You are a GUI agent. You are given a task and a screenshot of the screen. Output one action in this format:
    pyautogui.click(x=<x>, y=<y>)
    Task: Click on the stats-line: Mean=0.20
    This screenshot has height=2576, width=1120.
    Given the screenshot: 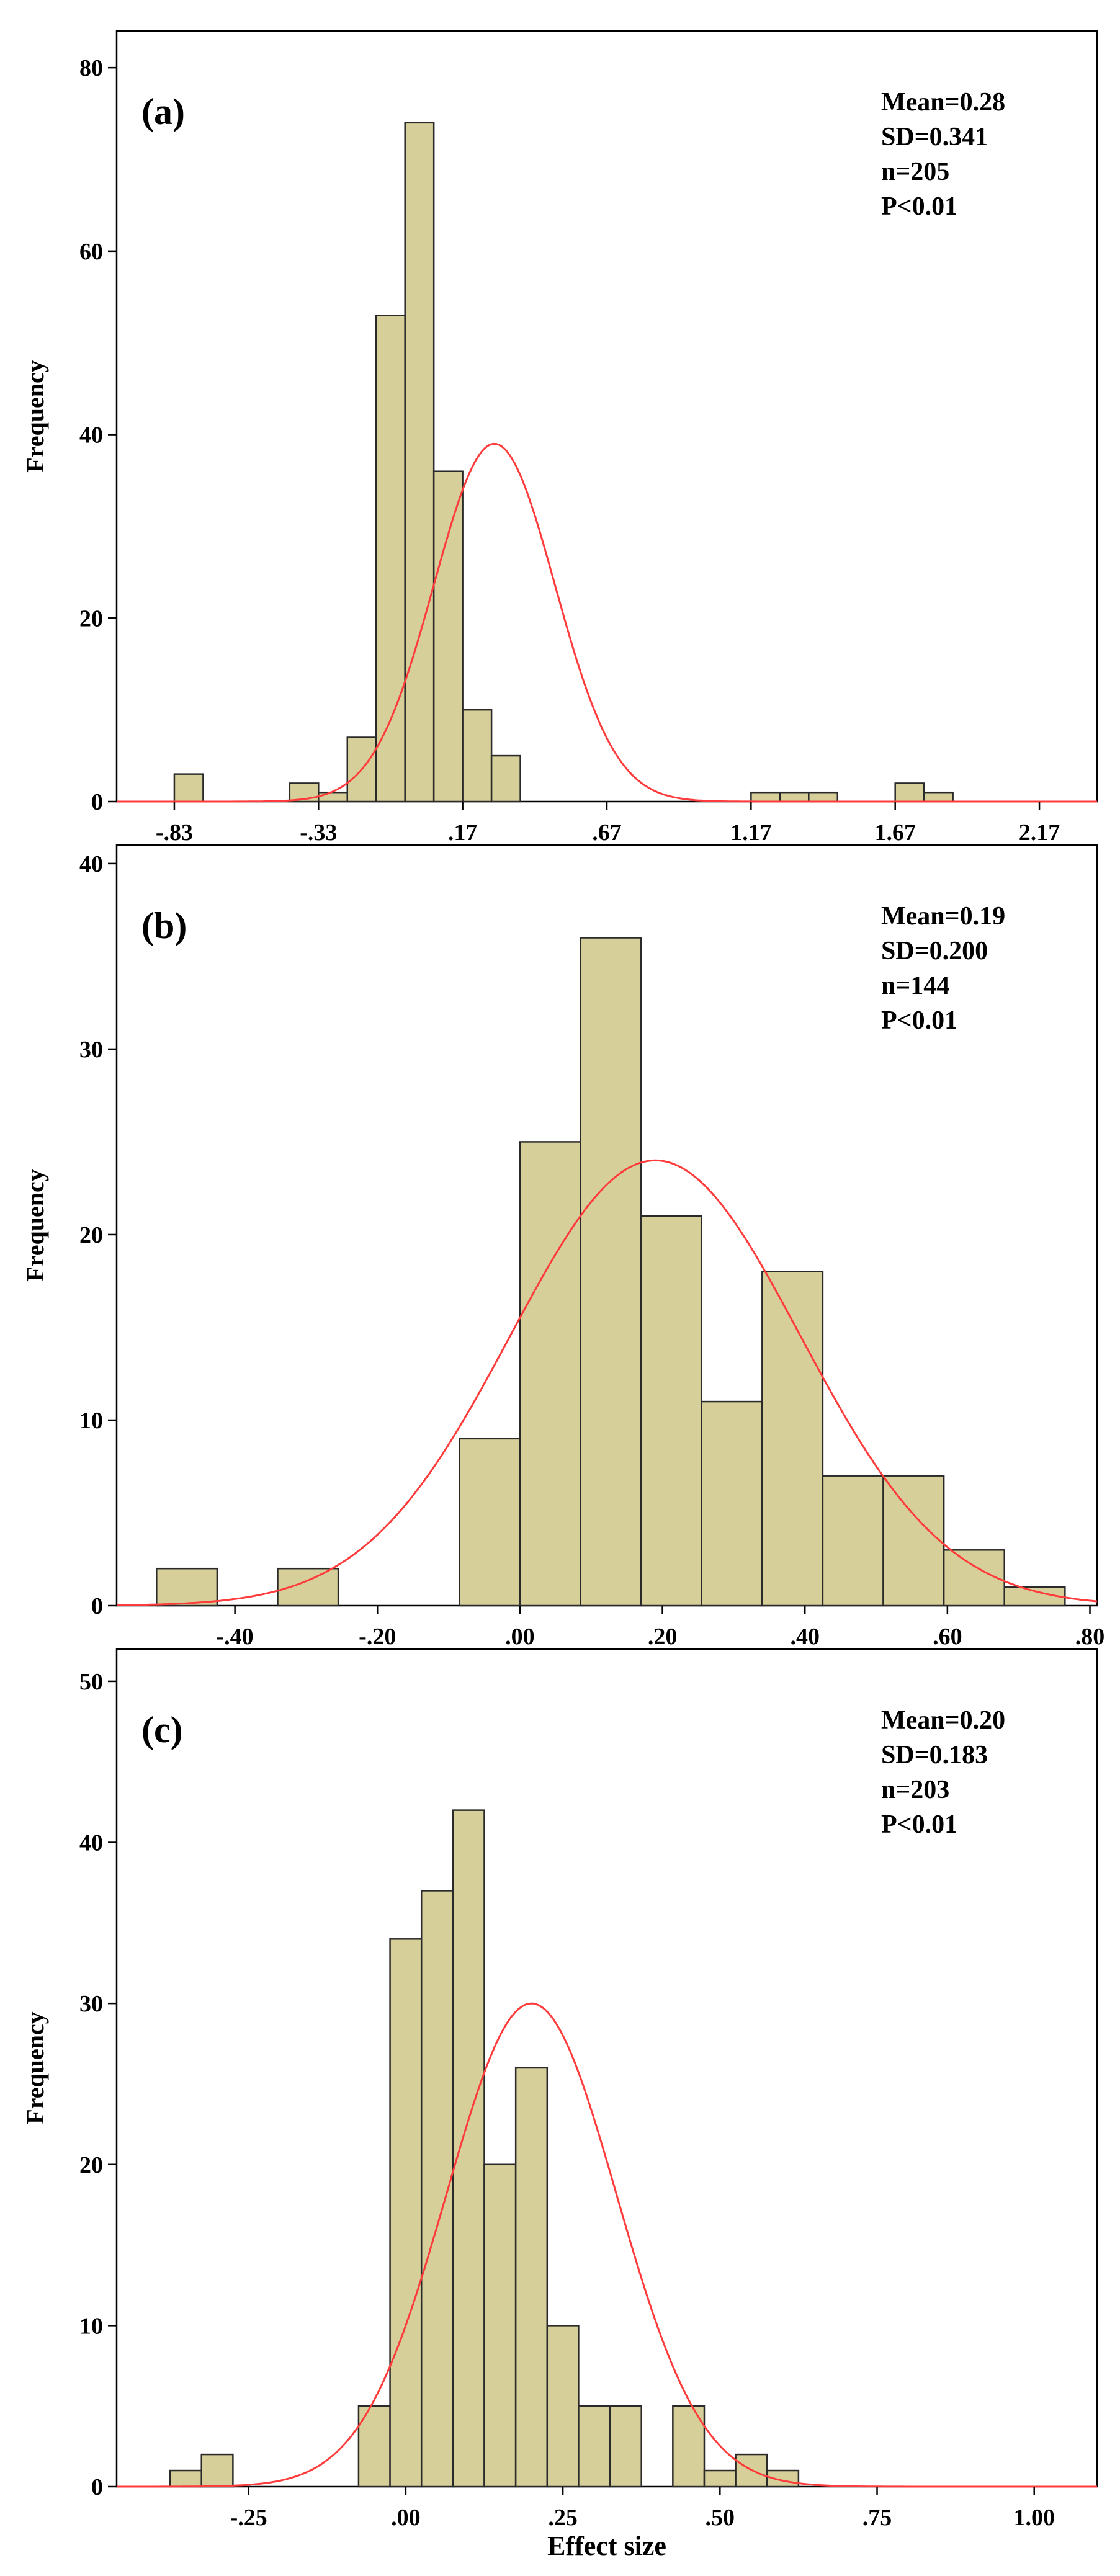 What is the action you would take?
    pyautogui.click(x=943, y=1720)
    